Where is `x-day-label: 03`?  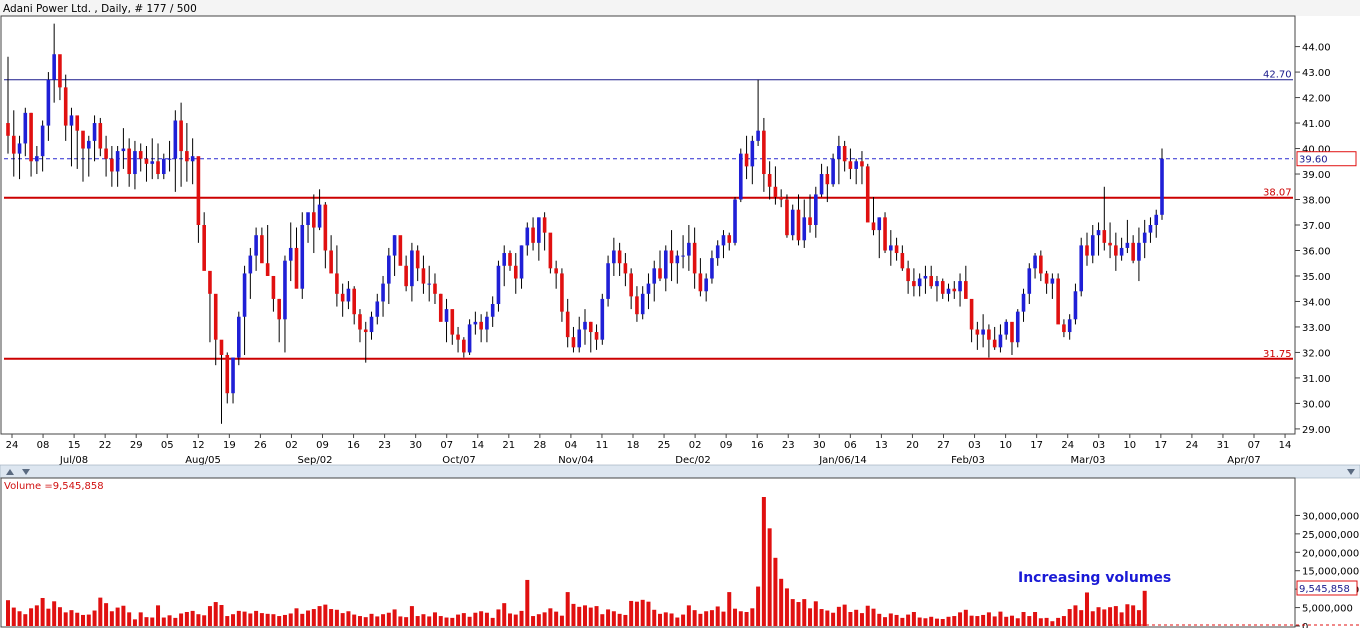 x-day-label: 03 is located at coordinates (974, 445).